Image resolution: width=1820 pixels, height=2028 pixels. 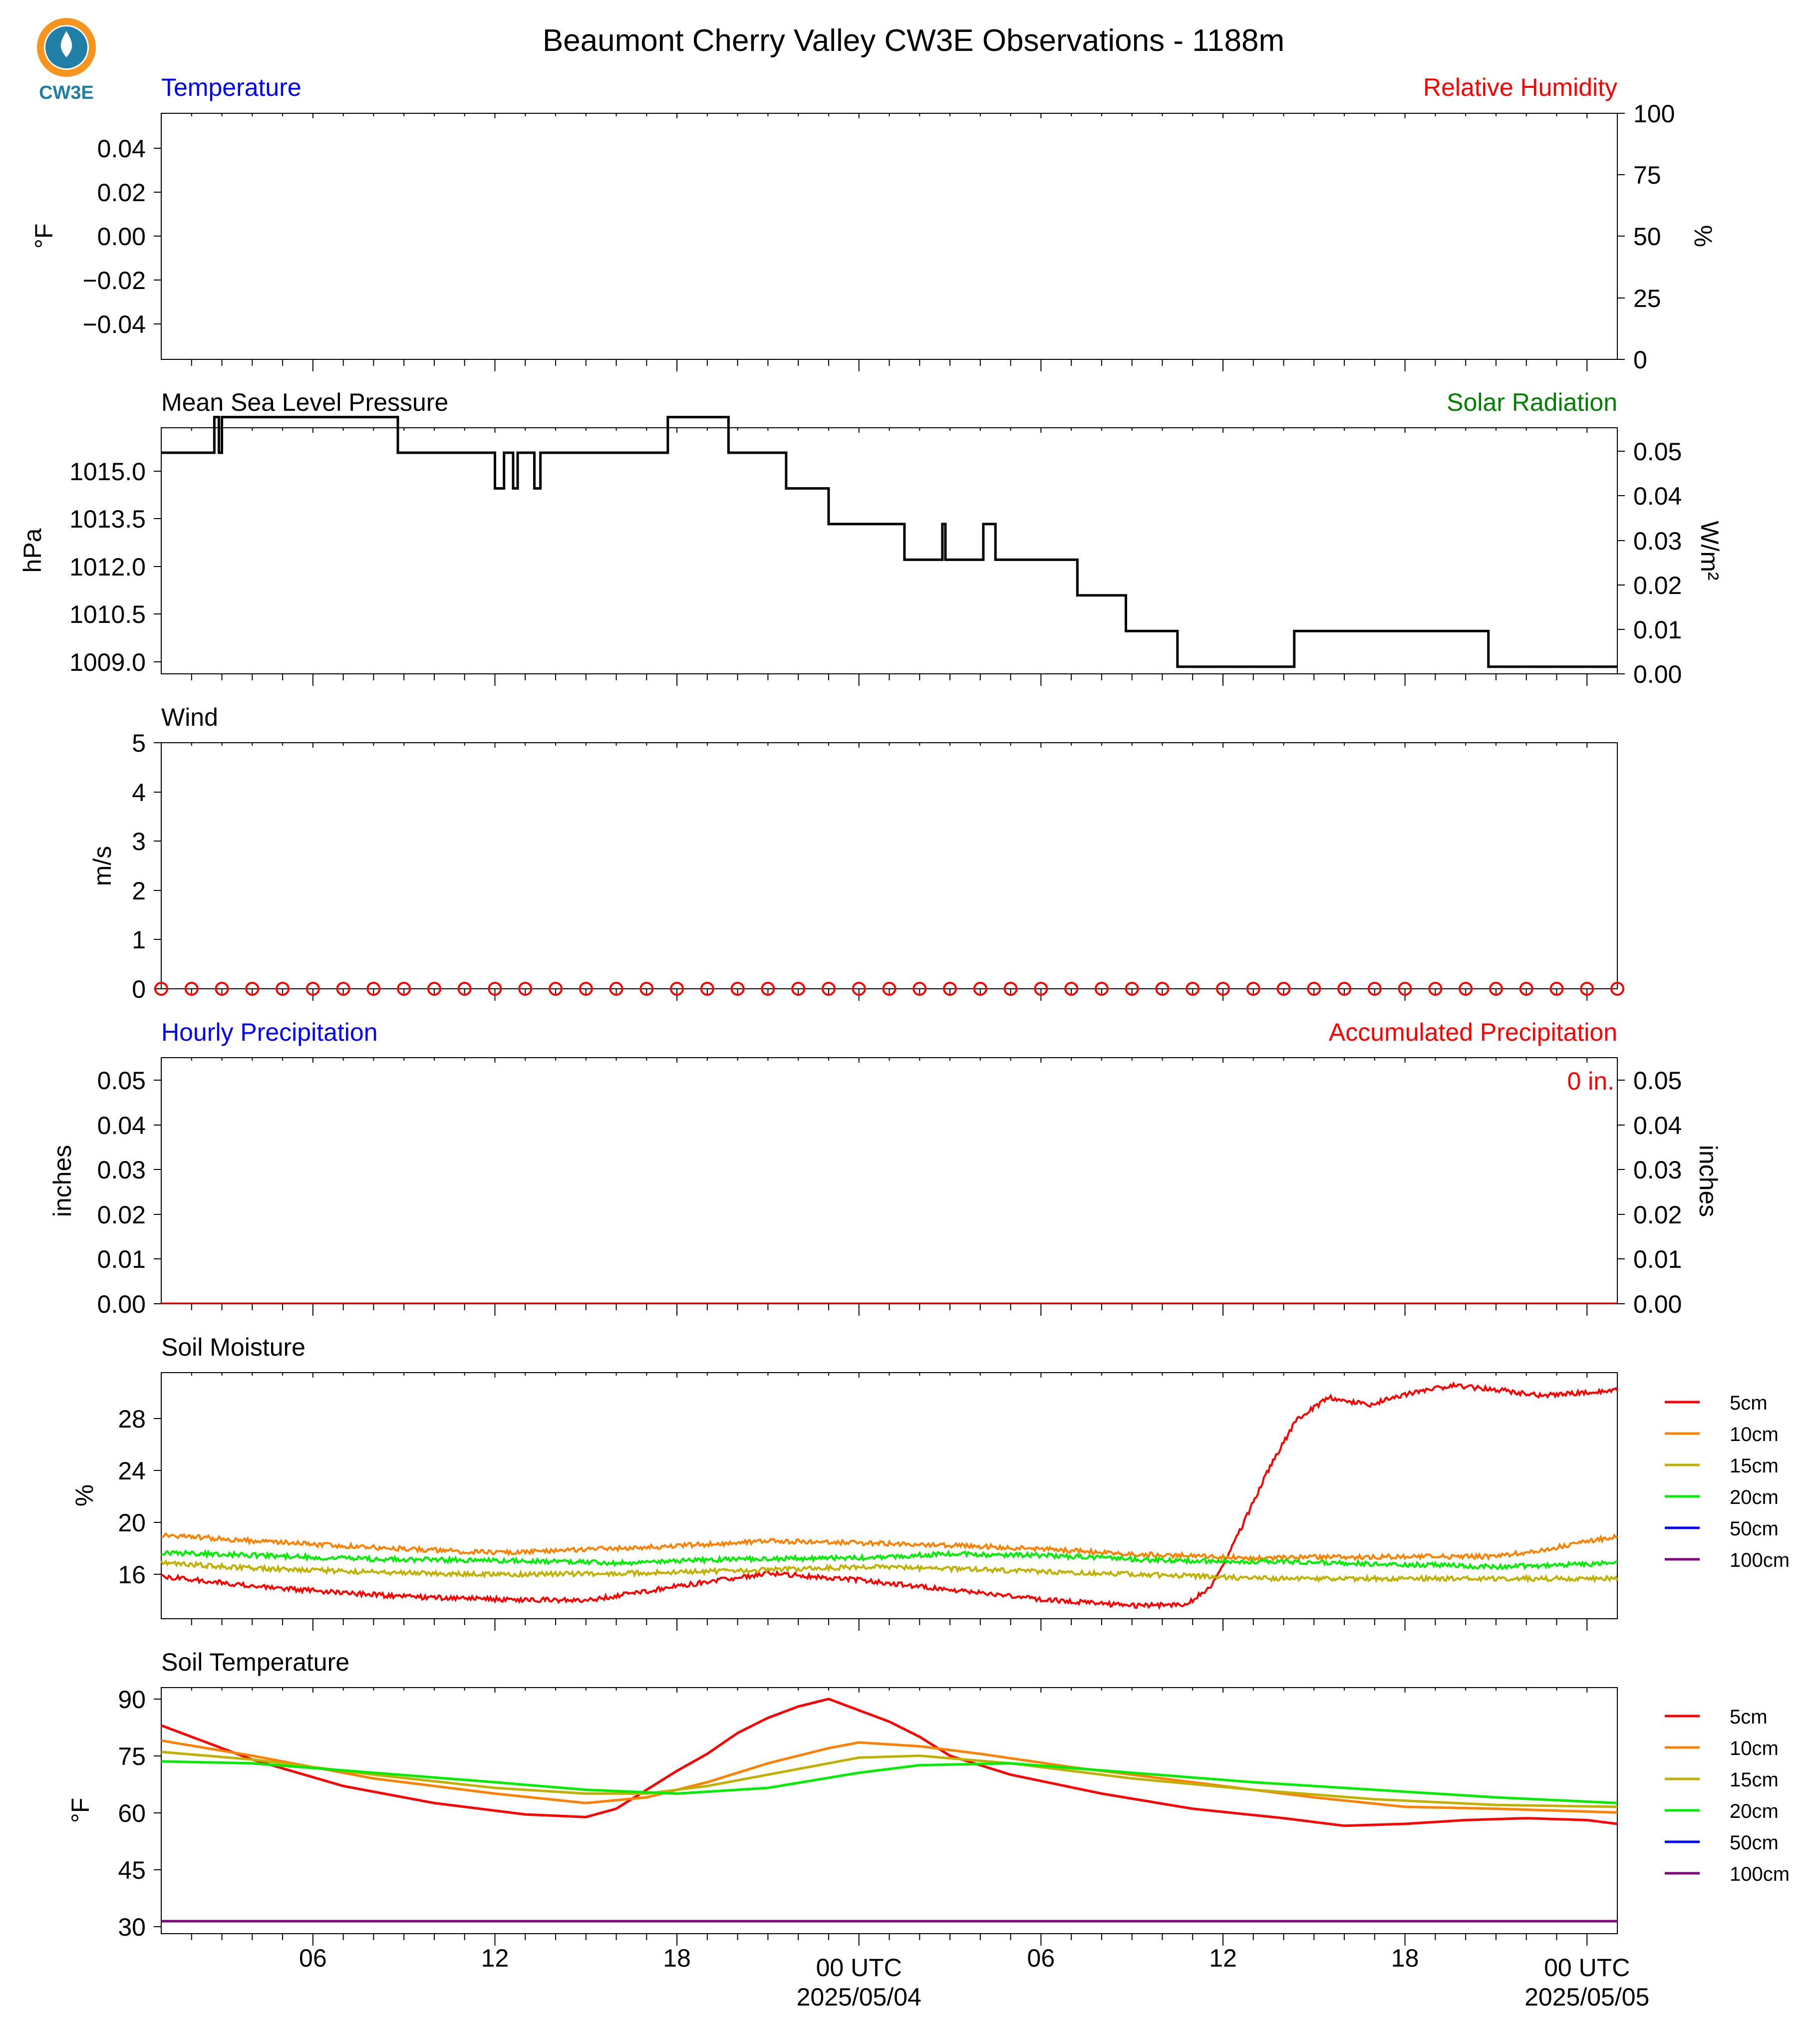 I want to click on humidity-right-ticks: 100 75 50 25 0, so click(x=1646, y=237).